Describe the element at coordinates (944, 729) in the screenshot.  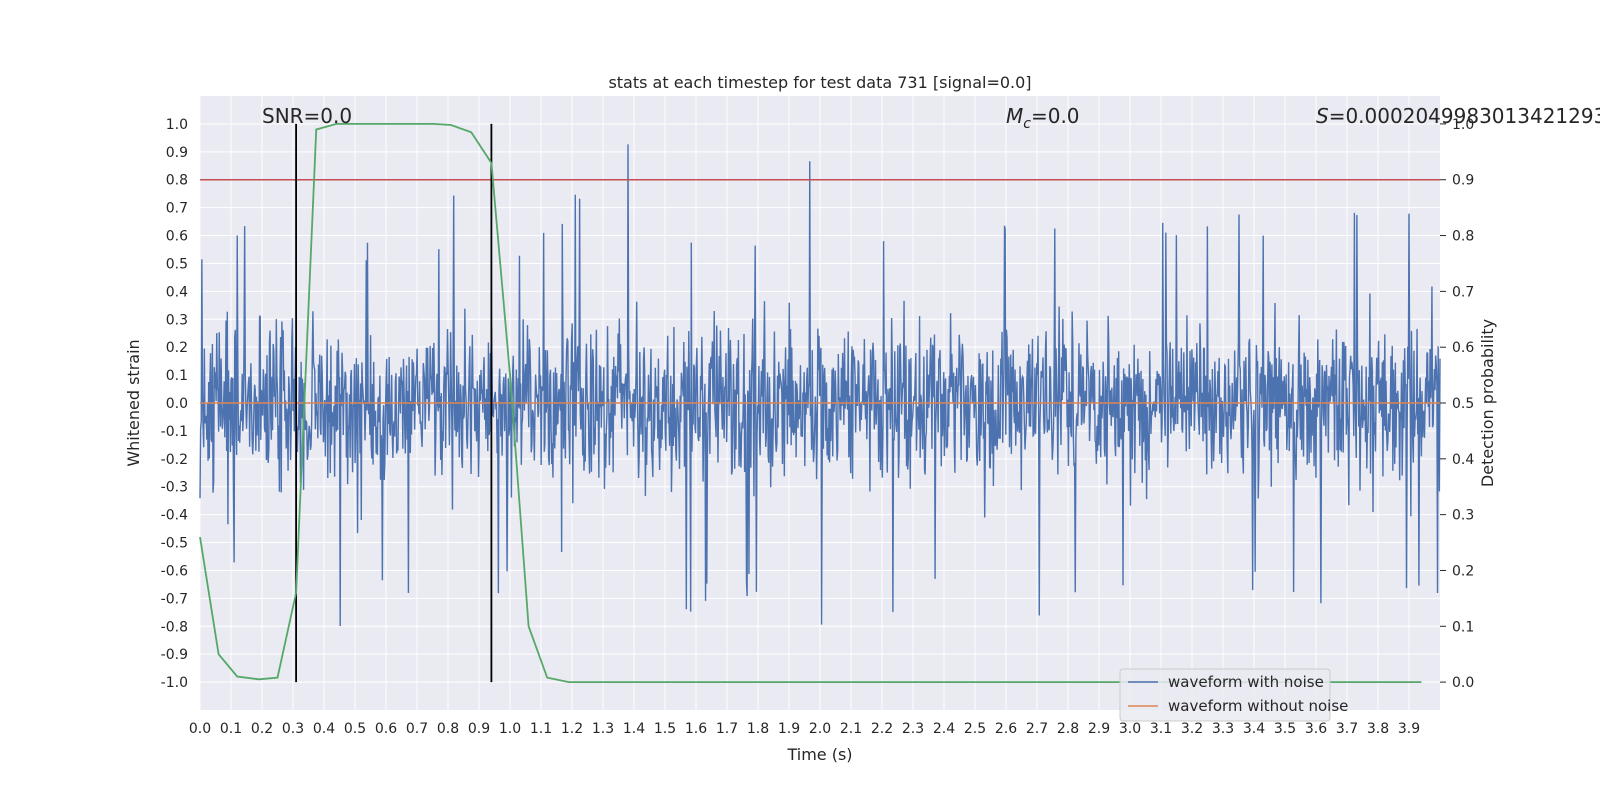
I see `x-tick-label: 2.4` at that location.